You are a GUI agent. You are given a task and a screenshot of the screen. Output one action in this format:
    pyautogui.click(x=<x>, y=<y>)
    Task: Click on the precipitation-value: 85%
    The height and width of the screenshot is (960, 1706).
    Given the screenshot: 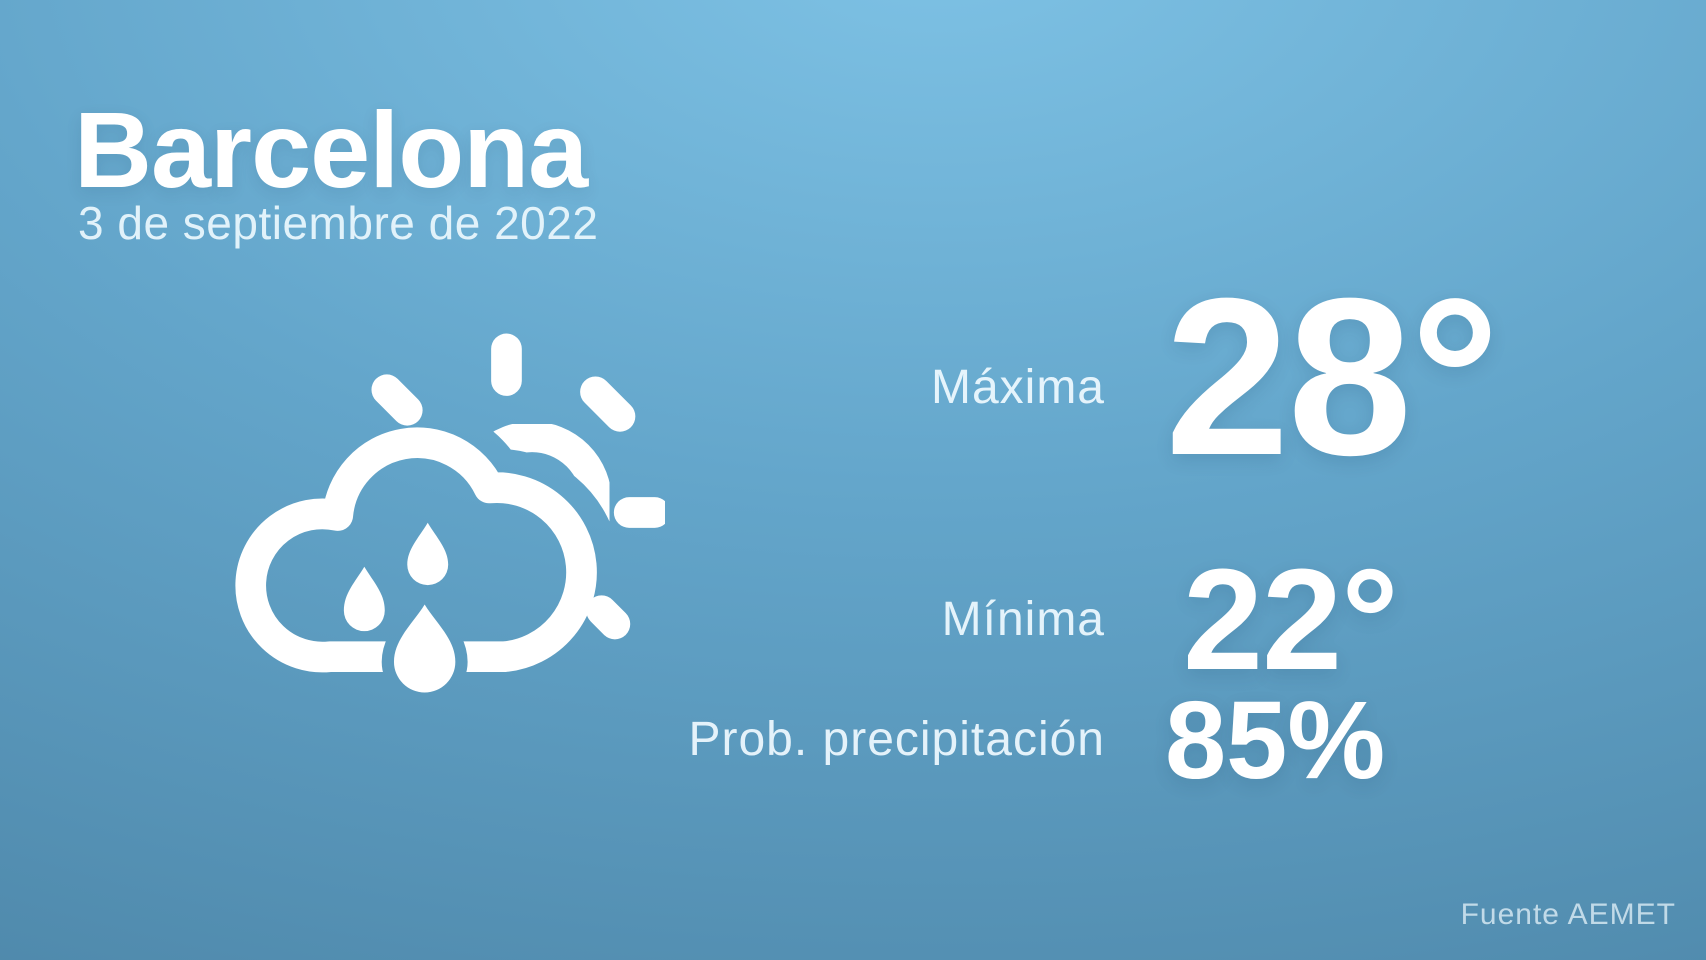 What is the action you would take?
    pyautogui.click(x=1275, y=740)
    